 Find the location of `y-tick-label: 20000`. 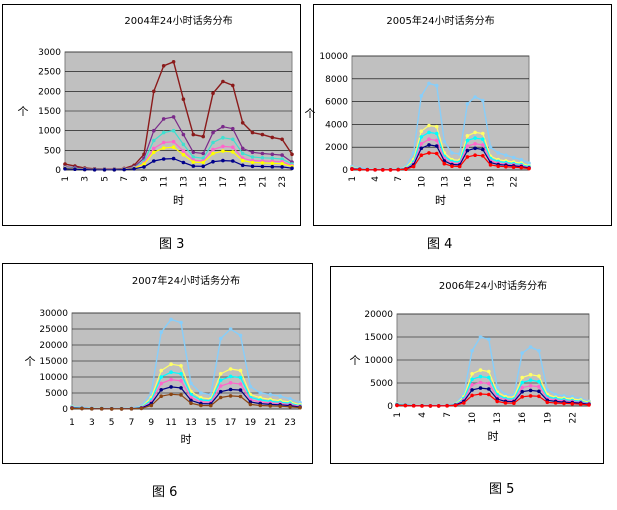

y-tick-label: 20000 is located at coordinates (53, 346).